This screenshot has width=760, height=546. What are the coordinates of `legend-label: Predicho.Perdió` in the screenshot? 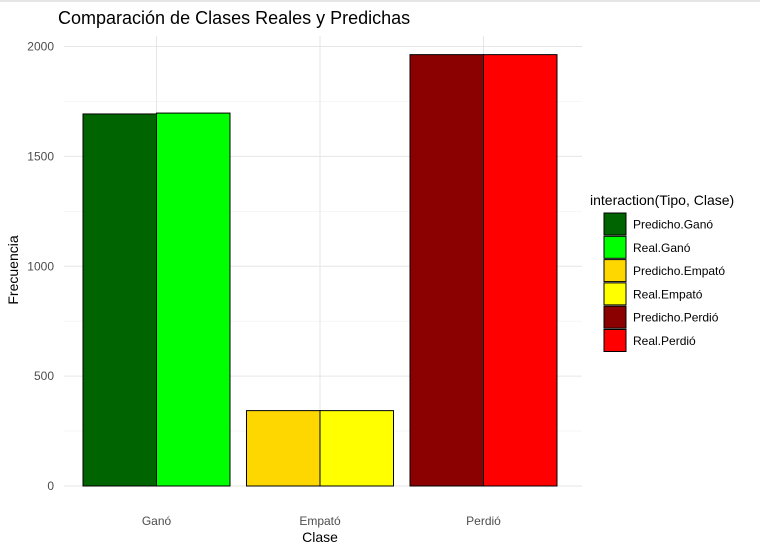 It's located at (676, 318).